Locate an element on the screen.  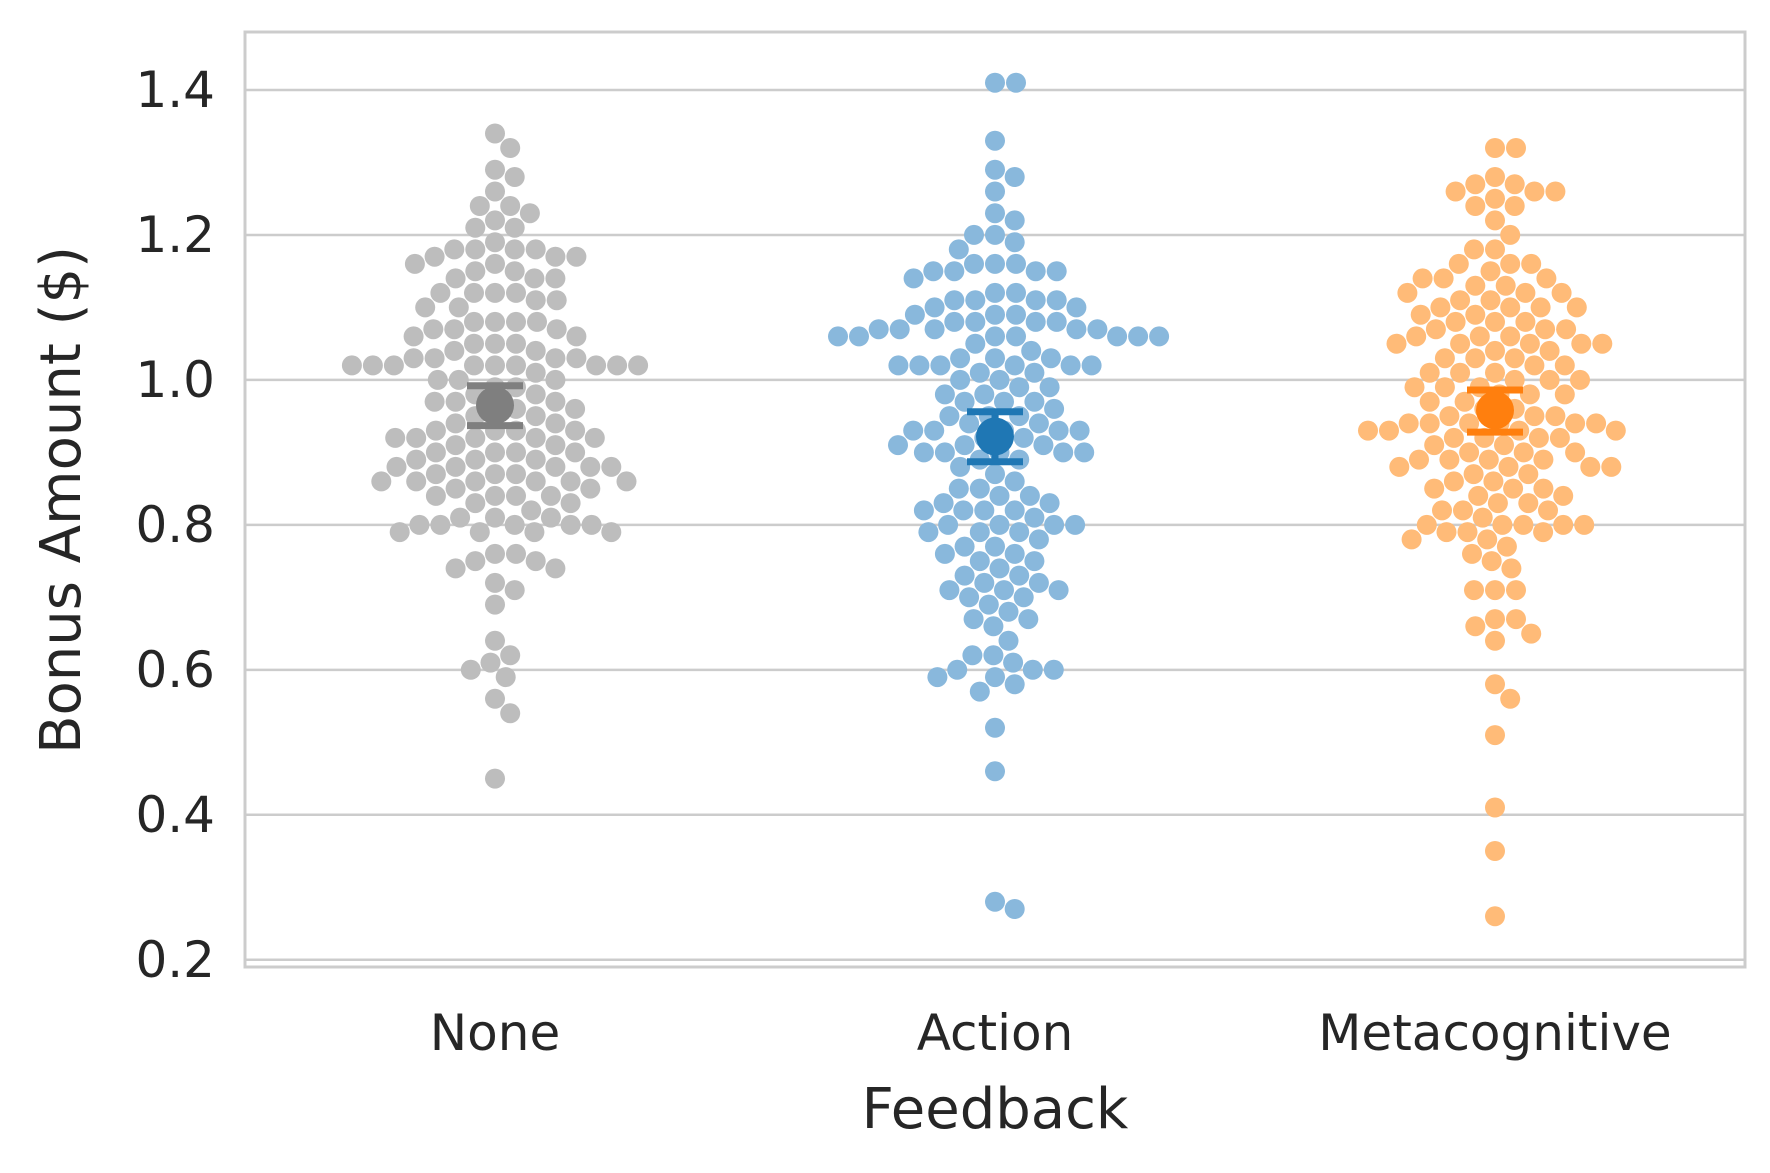
y-tick-label: 0.6 is located at coordinates (175, 670).